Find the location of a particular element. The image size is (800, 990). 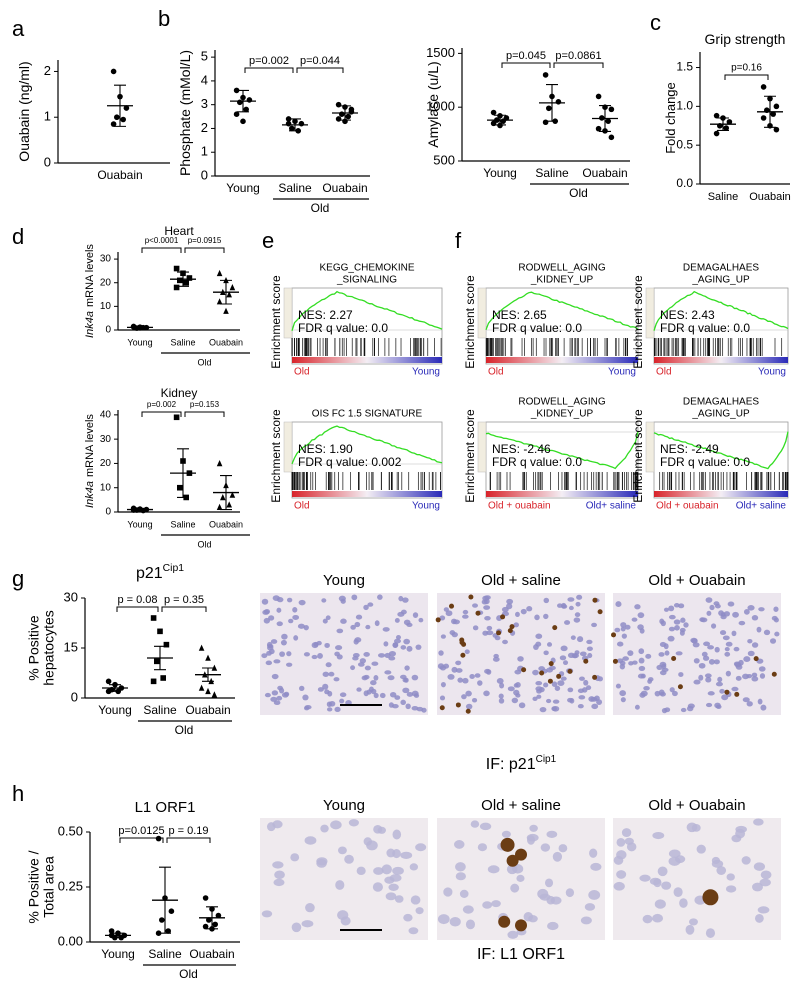

y-tick-label: 20 is located at coordinates (106, 282).